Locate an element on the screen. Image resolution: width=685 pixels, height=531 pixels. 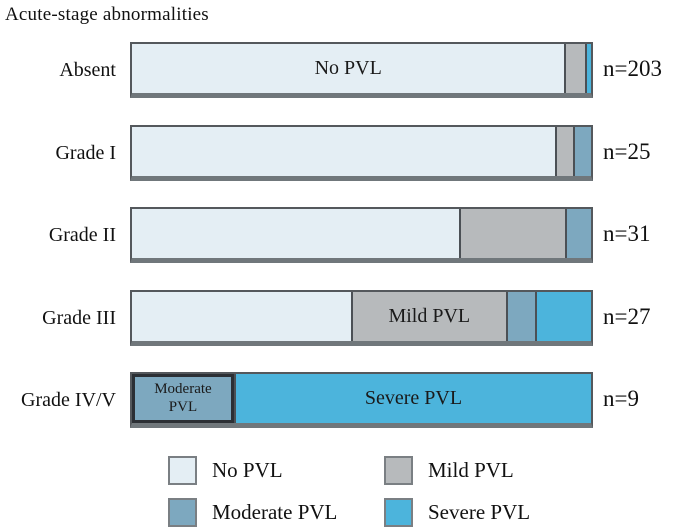
legend-item-severe-pvl: Severe PVL is located at coordinates (499, 512).